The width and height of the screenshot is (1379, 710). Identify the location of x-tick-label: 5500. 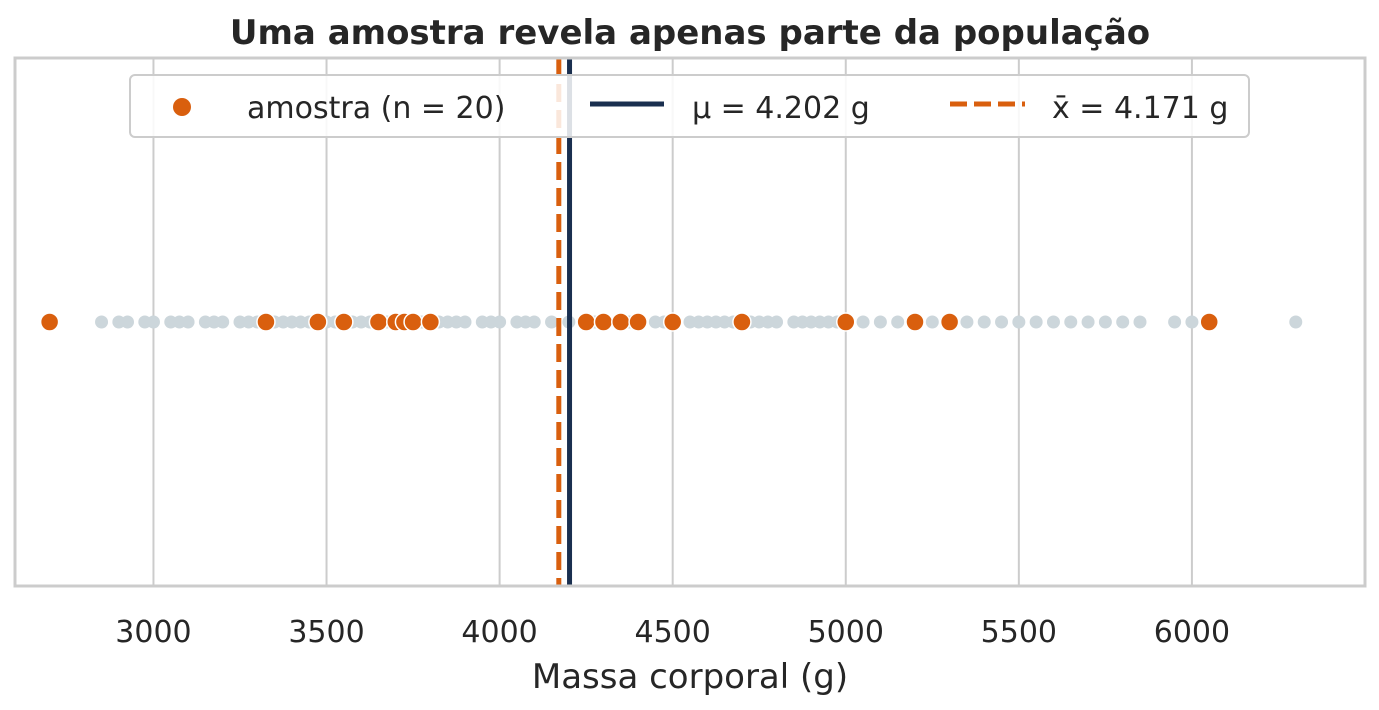
(1019, 632).